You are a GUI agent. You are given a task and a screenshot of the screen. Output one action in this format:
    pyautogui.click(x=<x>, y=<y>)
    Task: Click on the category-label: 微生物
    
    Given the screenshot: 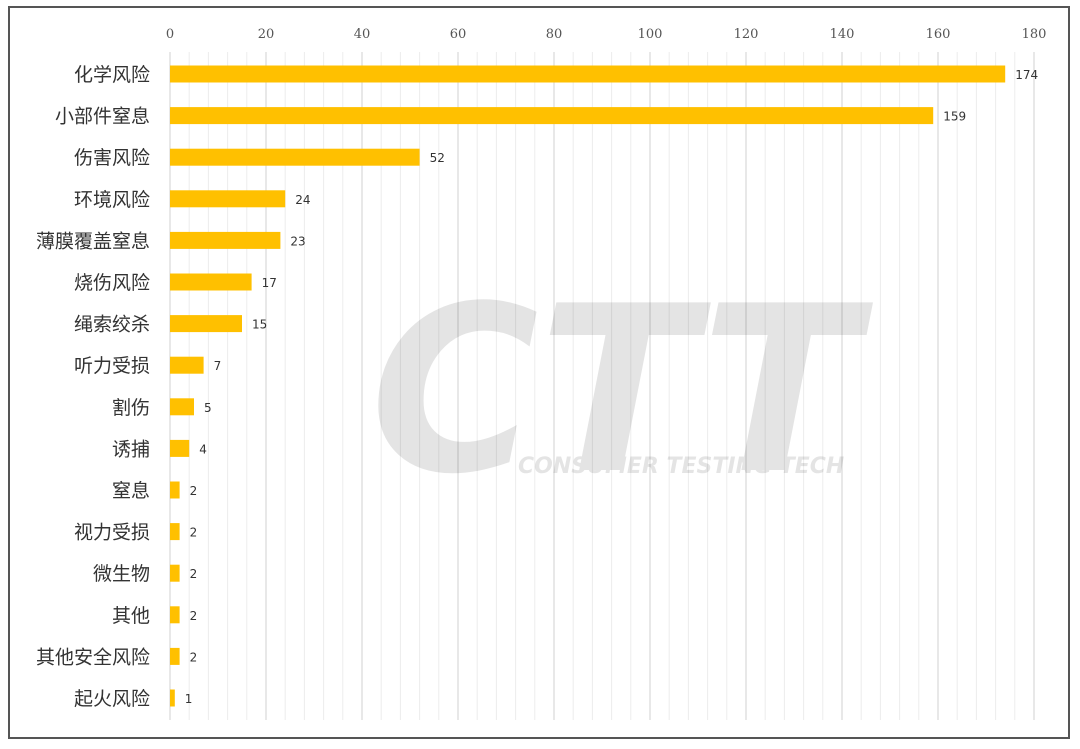 What is the action you would take?
    pyautogui.click(x=121, y=574)
    